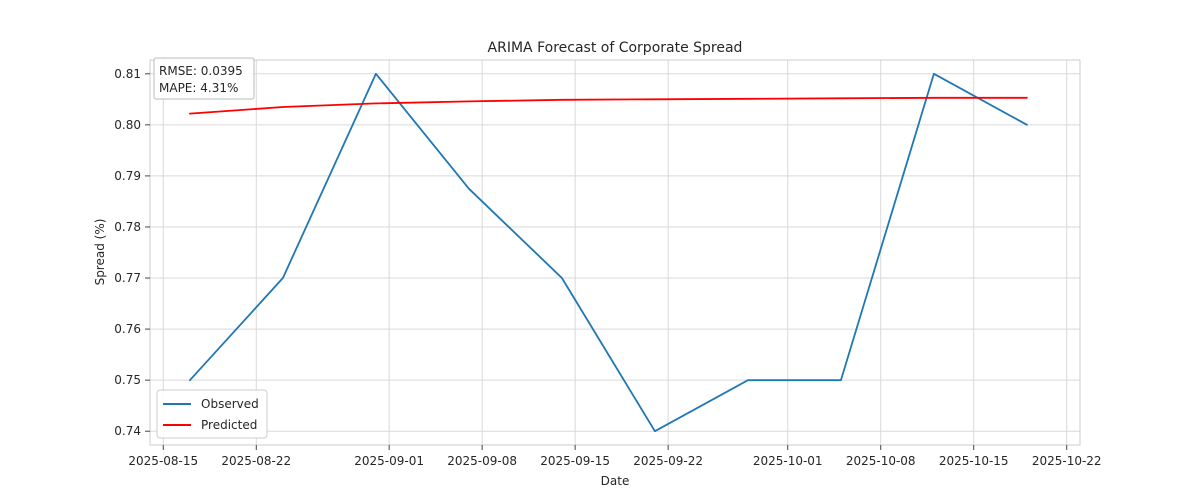 This screenshot has width=1200, height=504. What do you see at coordinates (482, 461) in the screenshot?
I see `x-tick-label: 2025-09-08` at bounding box center [482, 461].